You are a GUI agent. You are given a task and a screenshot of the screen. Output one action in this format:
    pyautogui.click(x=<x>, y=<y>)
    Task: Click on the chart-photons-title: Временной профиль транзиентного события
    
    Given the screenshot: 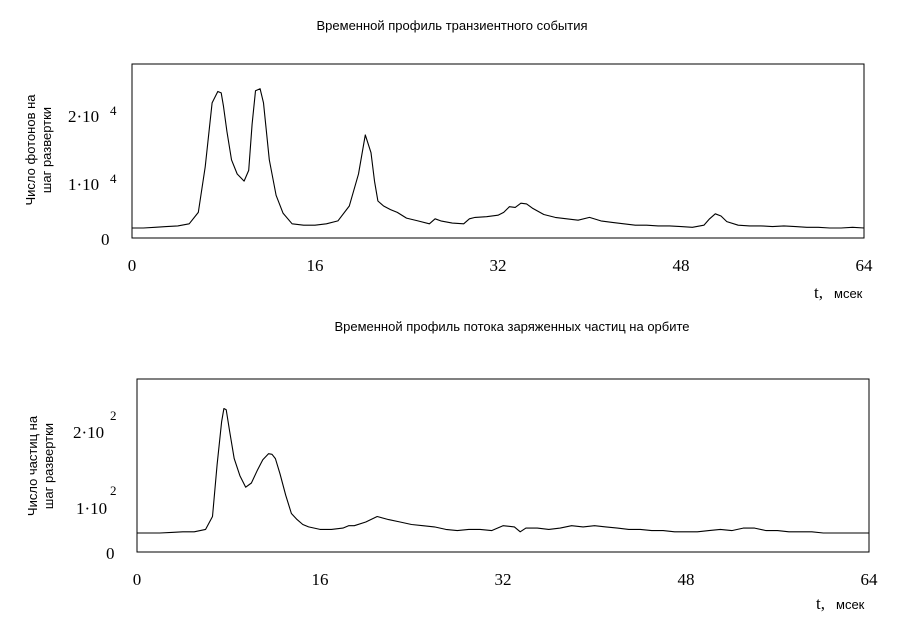 What is the action you would take?
    pyautogui.click(x=452, y=25)
    